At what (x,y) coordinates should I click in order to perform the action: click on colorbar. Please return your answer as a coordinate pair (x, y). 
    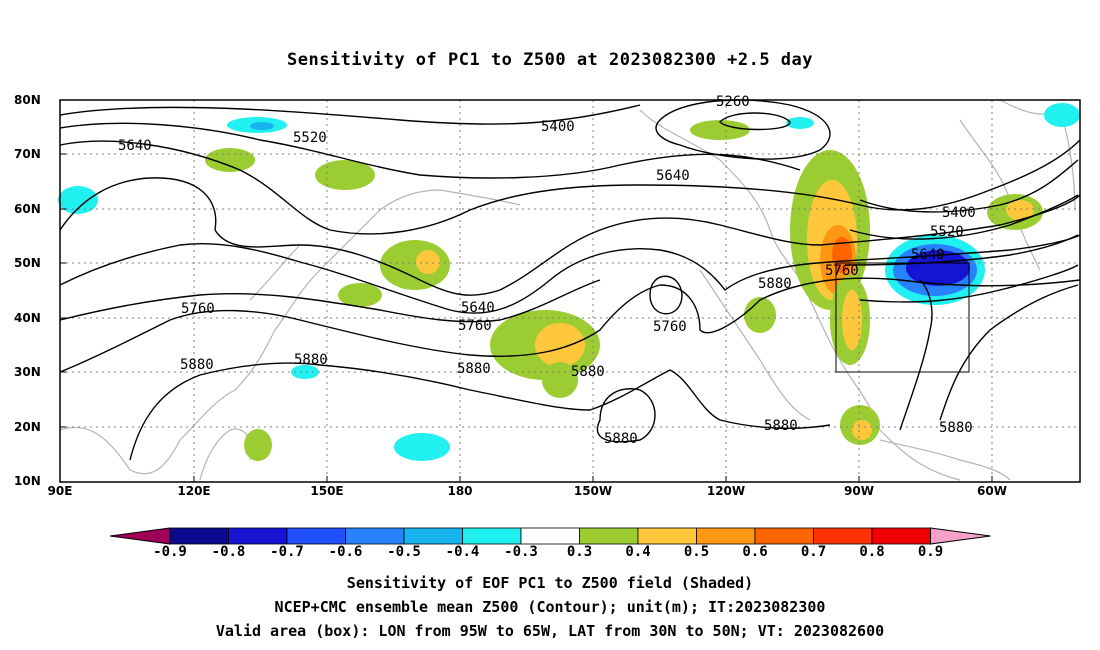
    Looking at the image, I should click on (550, 536).